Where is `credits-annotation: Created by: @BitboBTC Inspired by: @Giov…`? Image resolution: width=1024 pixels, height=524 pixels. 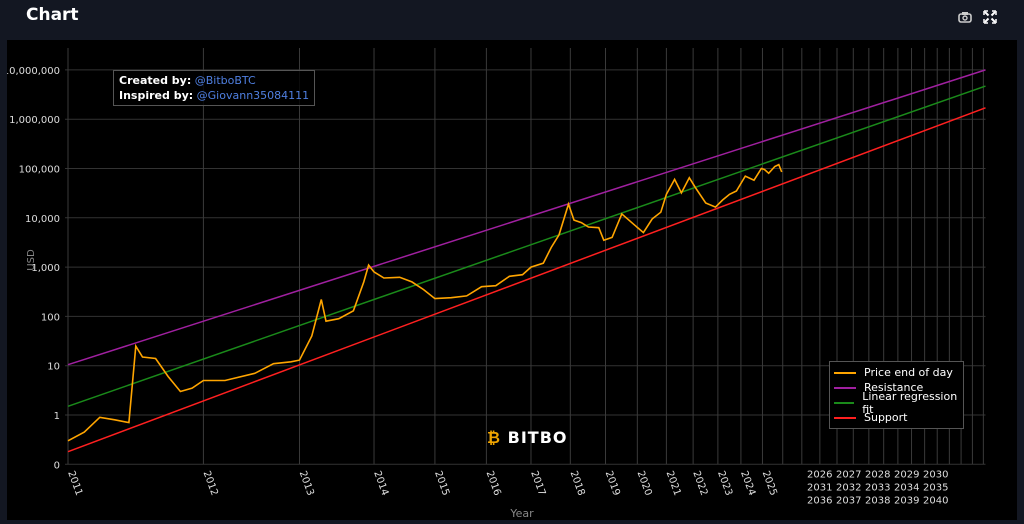
credits-annotation: Created by: @BitboBTC Inspired by: @Giov… is located at coordinates (214, 88).